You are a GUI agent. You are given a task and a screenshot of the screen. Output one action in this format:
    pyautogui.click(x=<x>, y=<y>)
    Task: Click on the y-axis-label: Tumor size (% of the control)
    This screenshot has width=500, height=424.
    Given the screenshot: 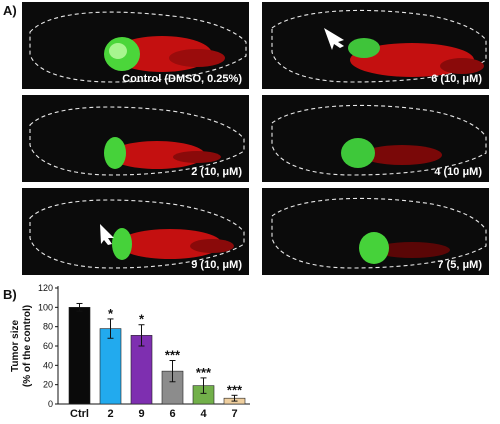 What is the action you would take?
    pyautogui.click(x=21, y=346)
    